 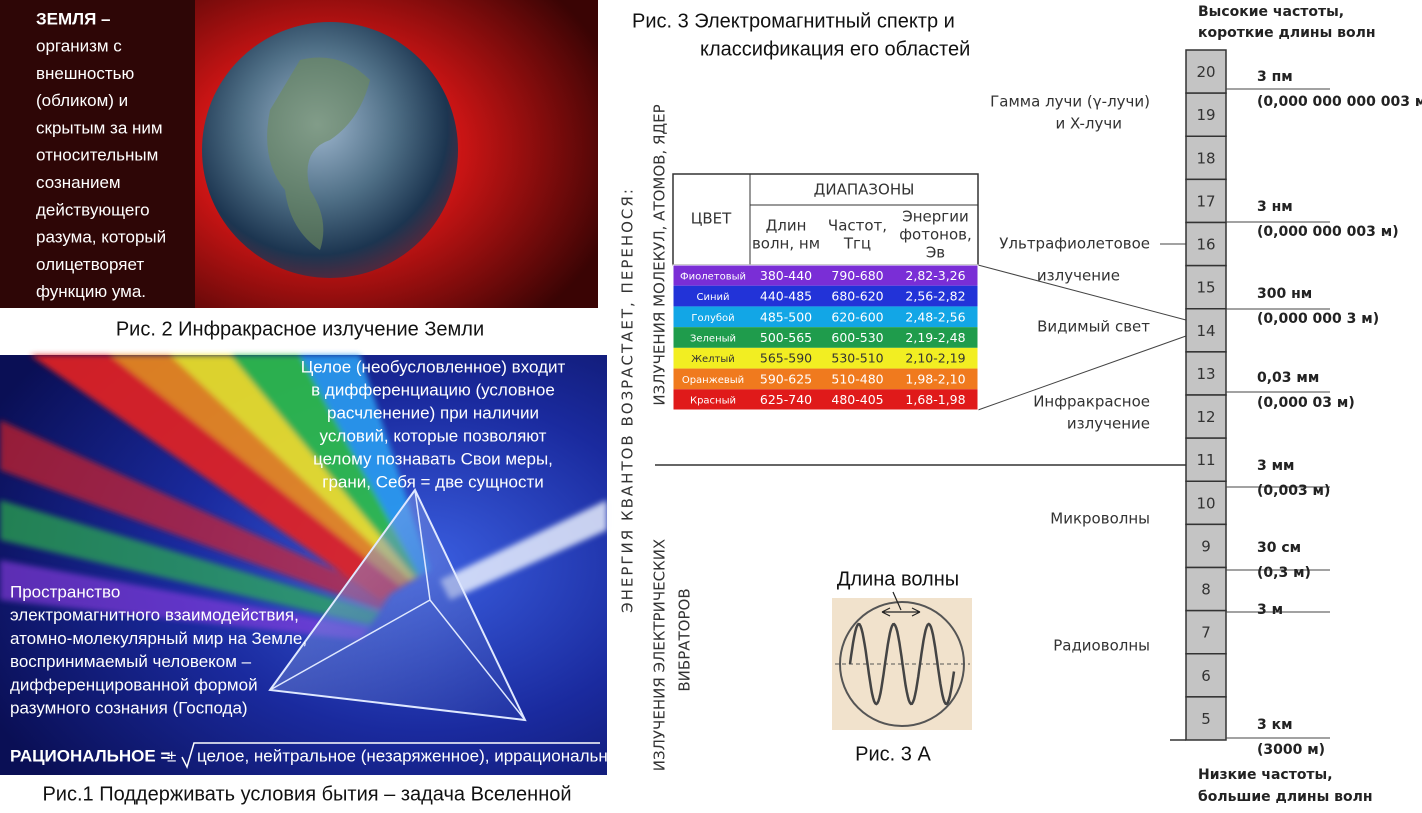 I want to click on radical, so click(x=390, y=756).